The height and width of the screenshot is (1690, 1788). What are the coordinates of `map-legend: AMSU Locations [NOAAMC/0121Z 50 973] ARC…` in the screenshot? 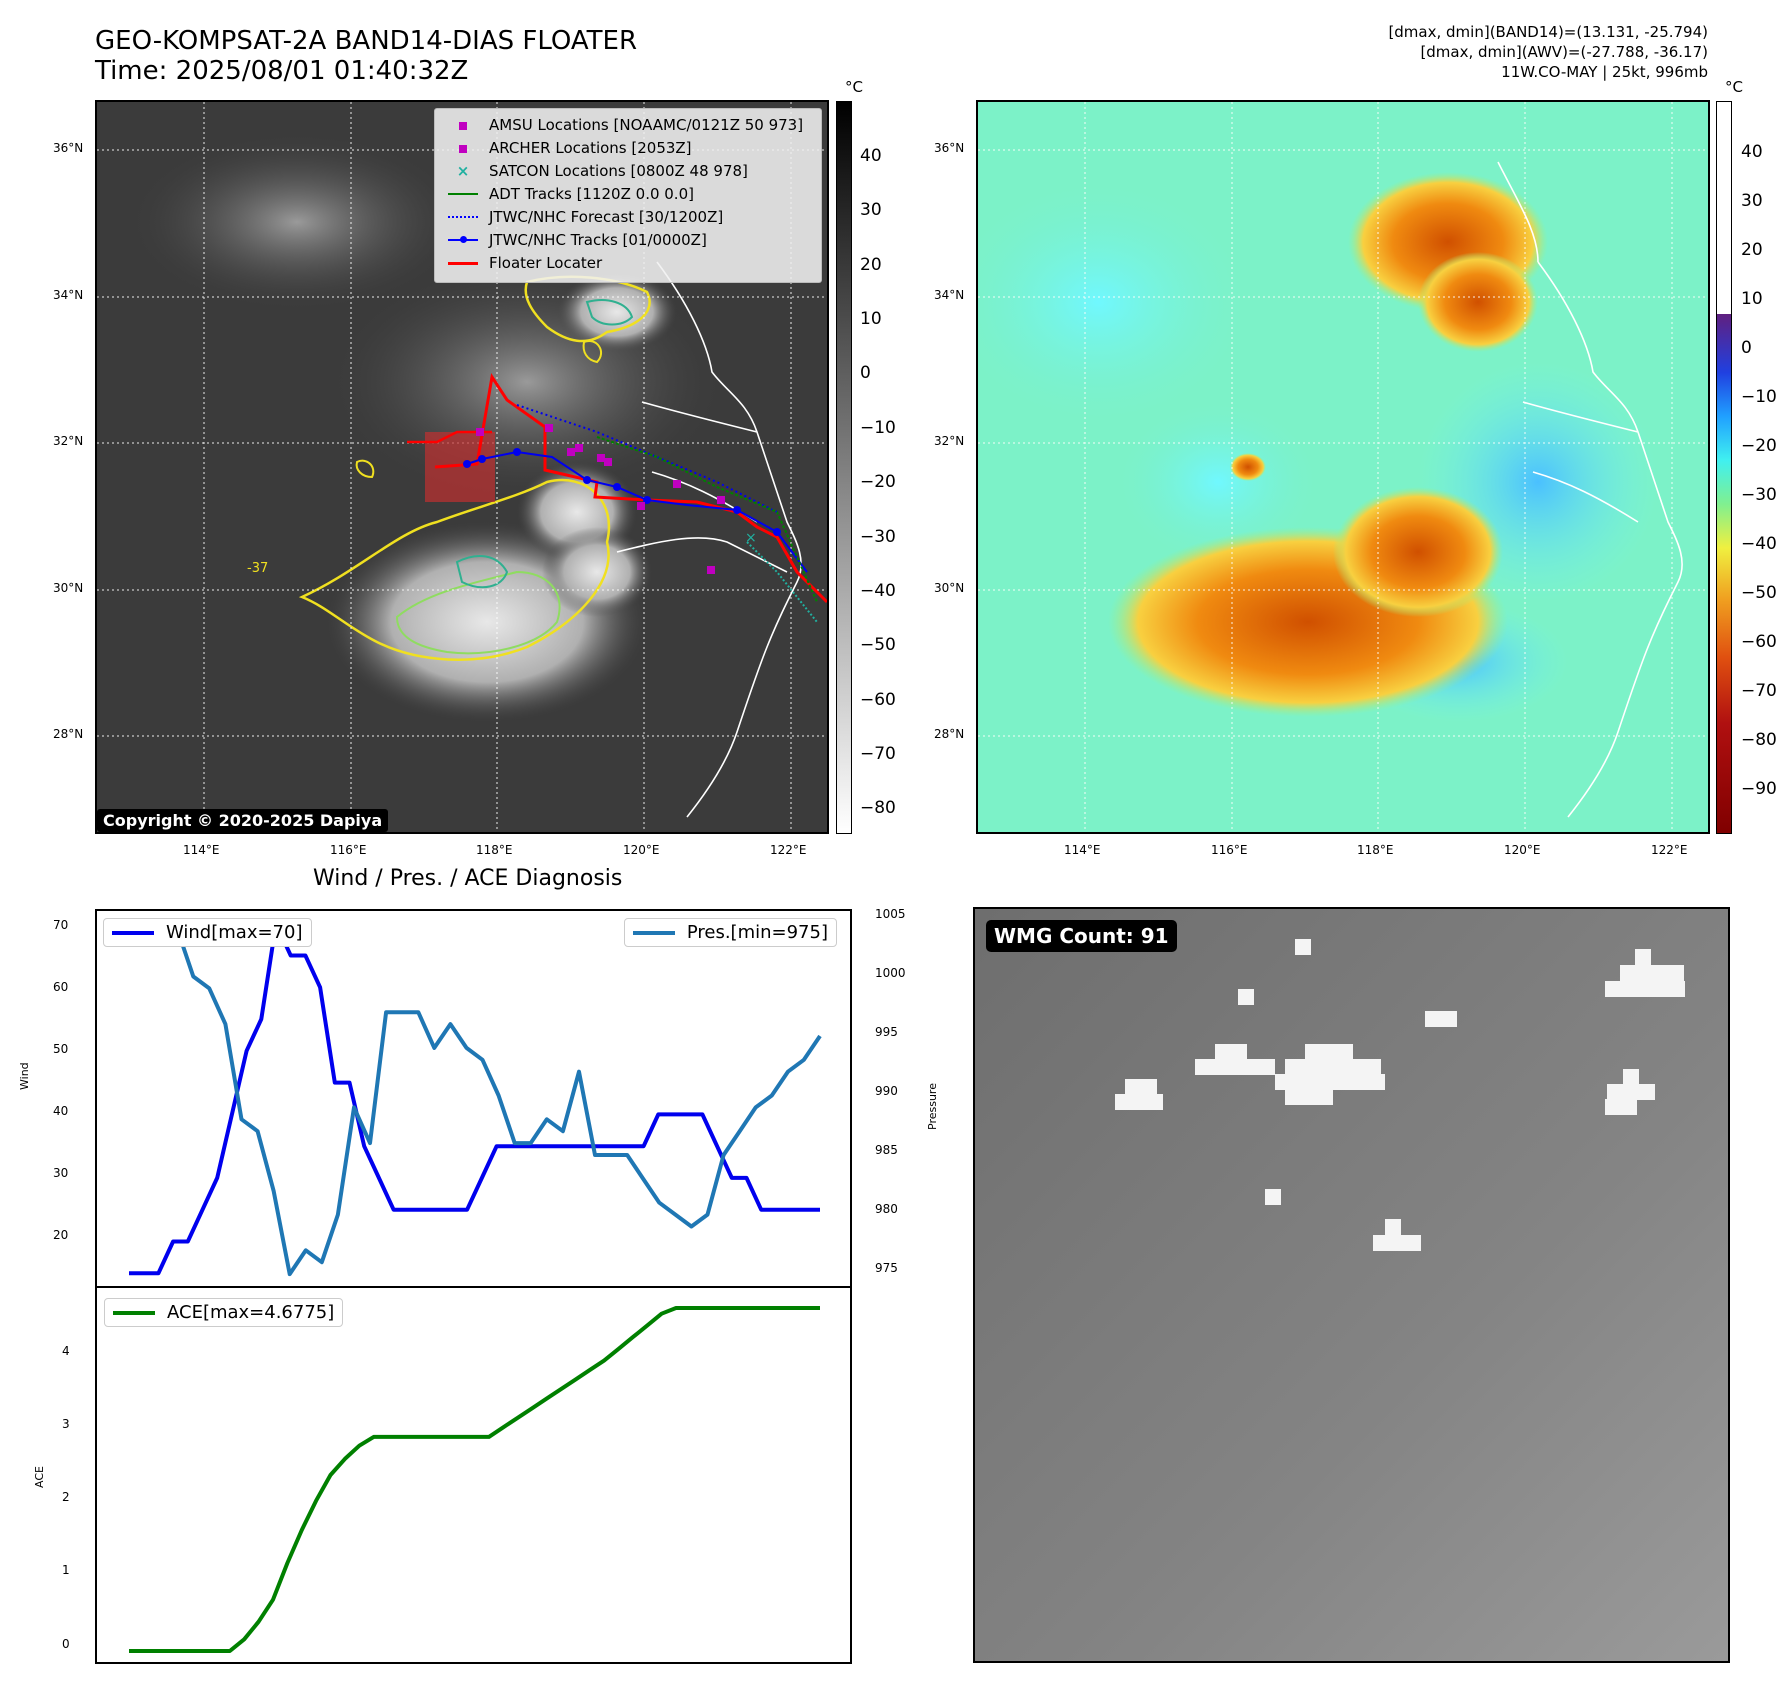 It's located at (628, 195).